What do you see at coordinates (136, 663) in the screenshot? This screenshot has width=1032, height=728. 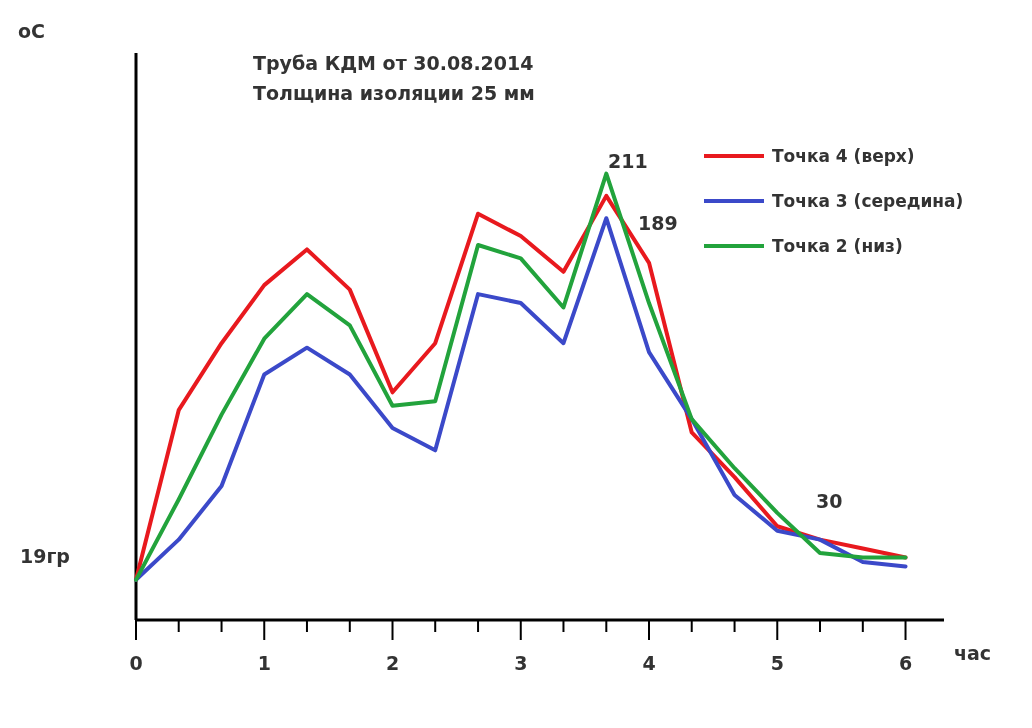 I see `x-tick-label: 0` at bounding box center [136, 663].